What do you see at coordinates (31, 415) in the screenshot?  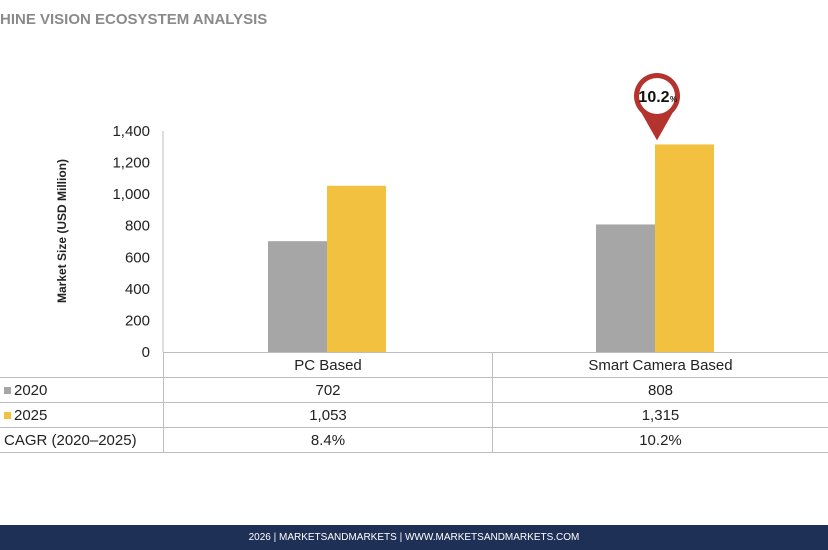 I see `series-label: 2025` at bounding box center [31, 415].